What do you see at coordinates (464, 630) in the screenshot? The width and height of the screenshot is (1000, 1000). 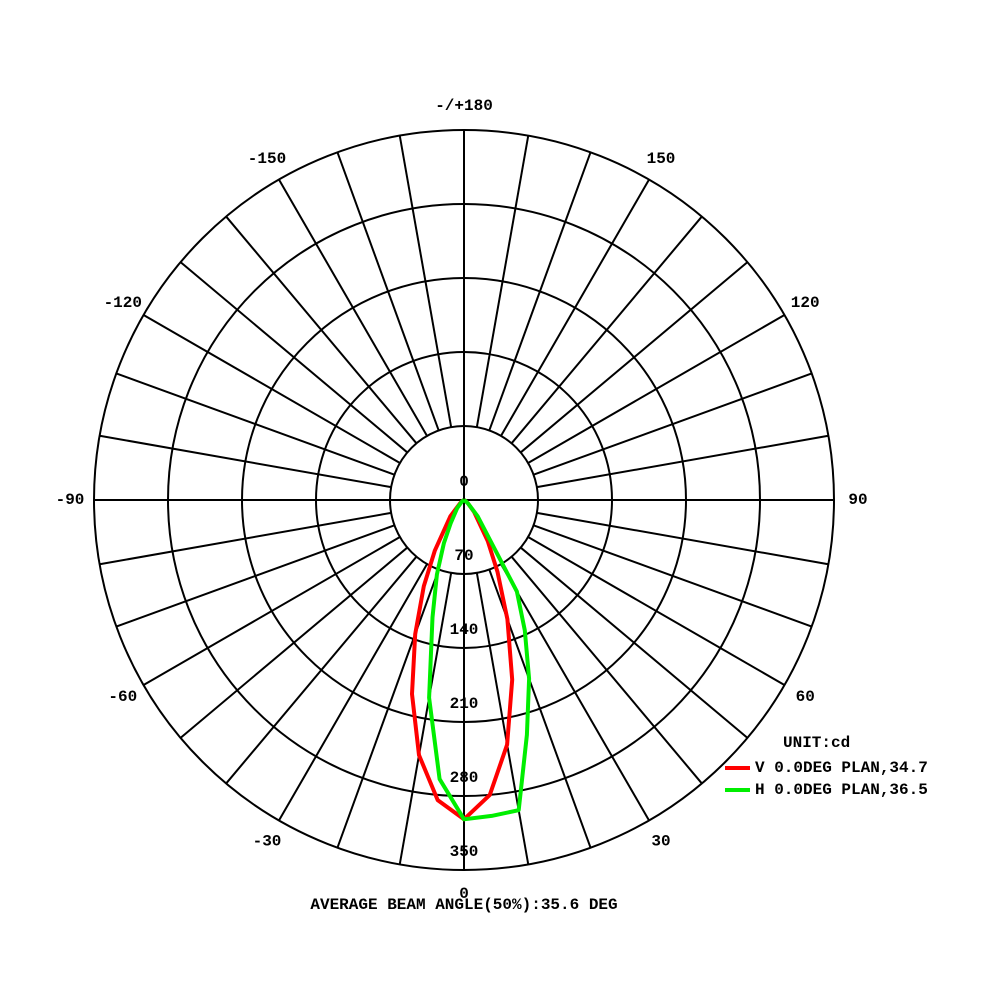 I see `r-tick-label: 140` at bounding box center [464, 630].